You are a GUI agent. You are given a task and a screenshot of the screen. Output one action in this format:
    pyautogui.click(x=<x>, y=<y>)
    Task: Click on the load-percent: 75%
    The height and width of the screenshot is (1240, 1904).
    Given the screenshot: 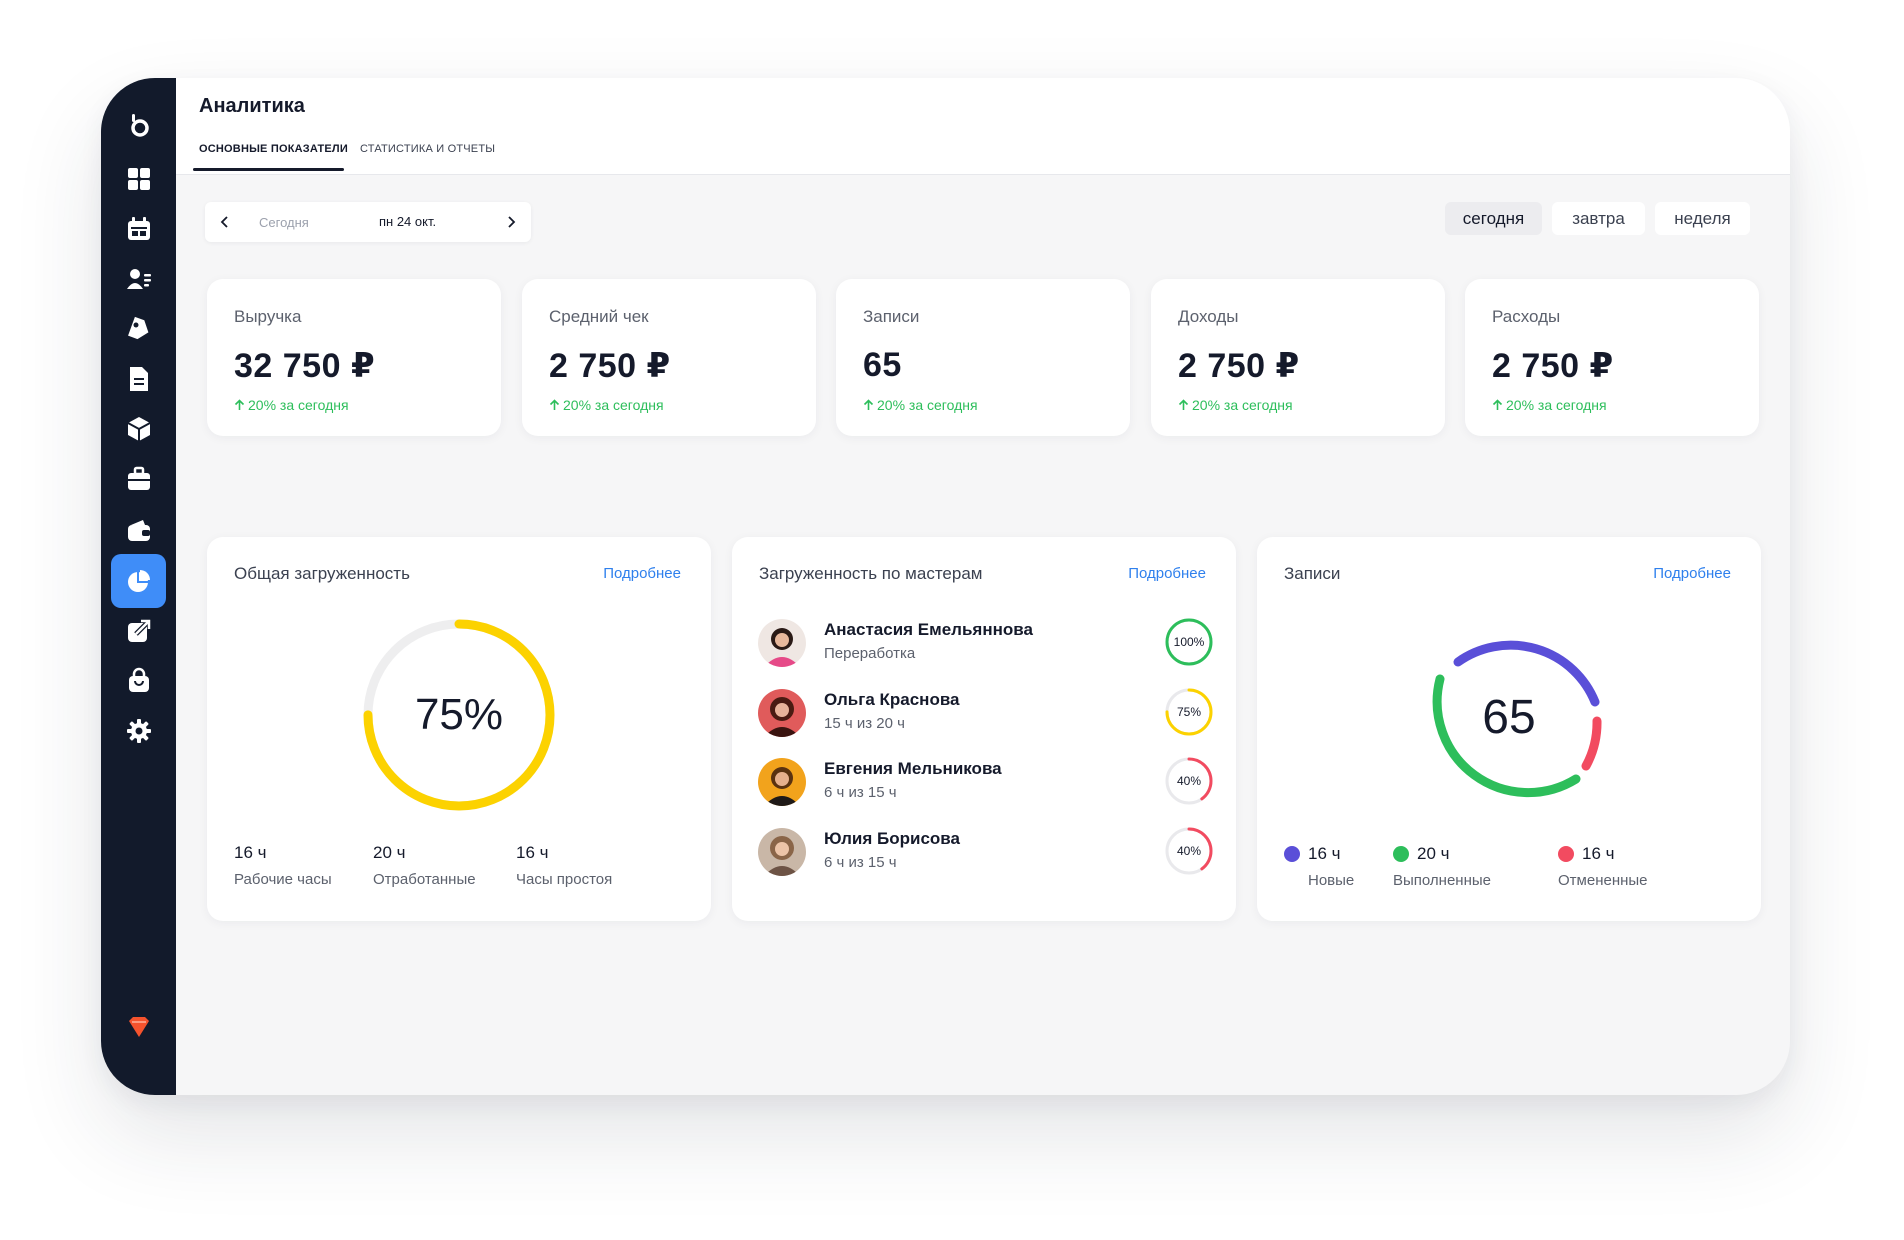 What is the action you would take?
    pyautogui.click(x=459, y=714)
    